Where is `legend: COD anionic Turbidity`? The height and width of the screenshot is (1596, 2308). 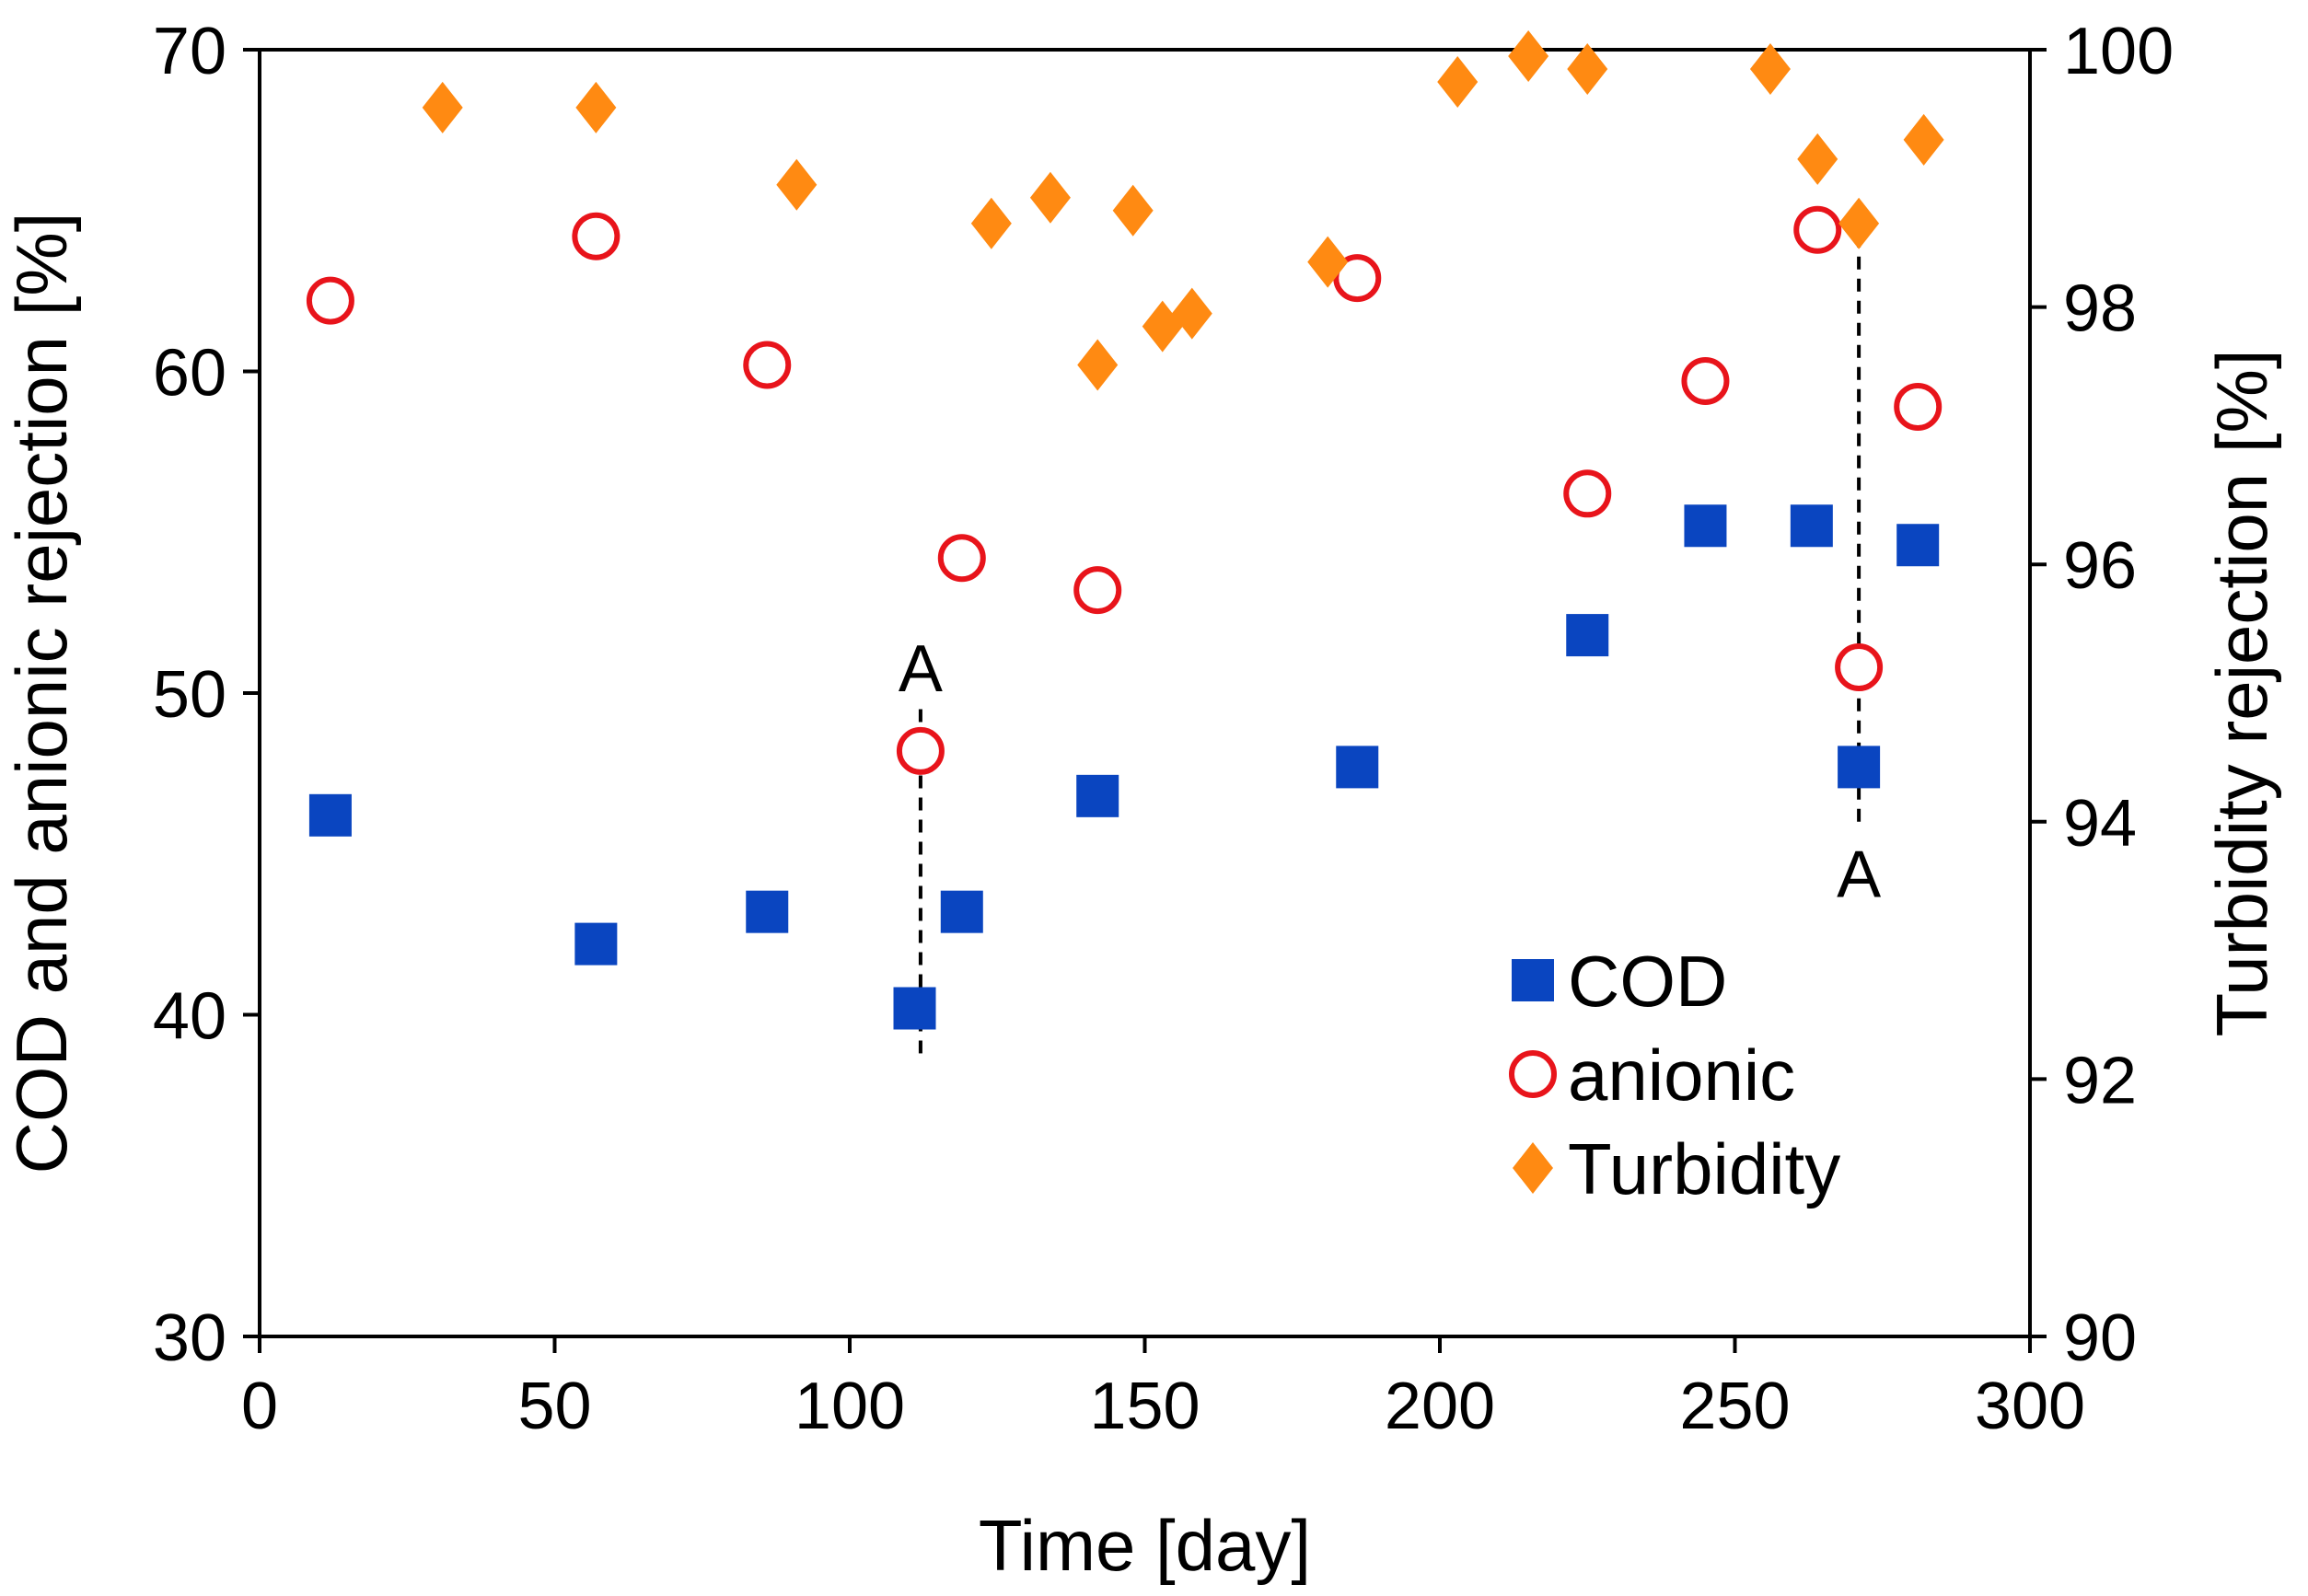
legend: COD anionic Turbidity is located at coordinates (1674, 1075).